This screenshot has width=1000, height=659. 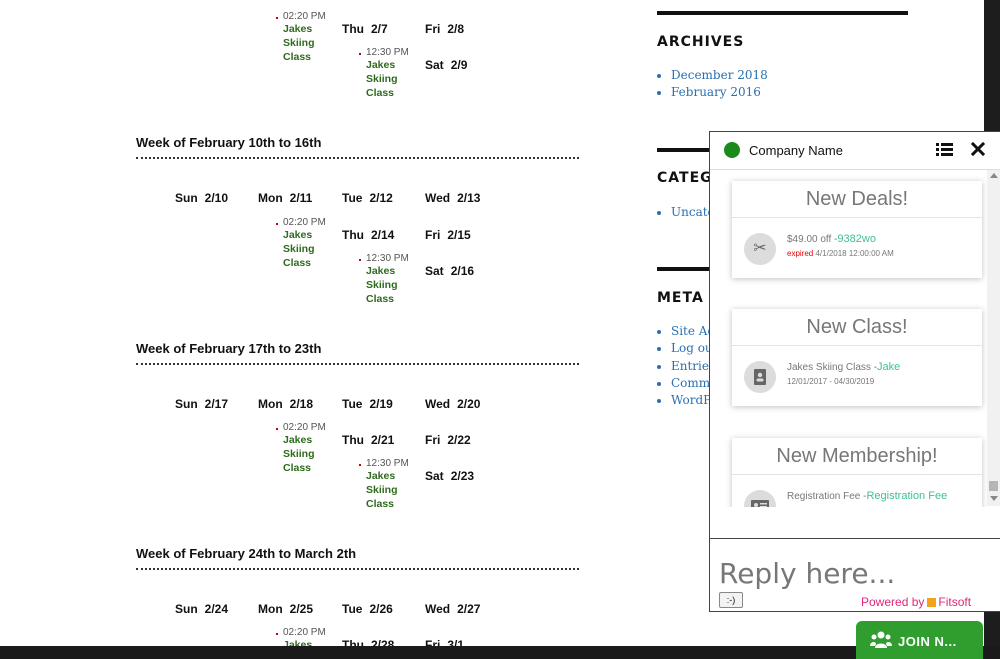 I want to click on scroll-down-arrow, so click(x=994, y=498).